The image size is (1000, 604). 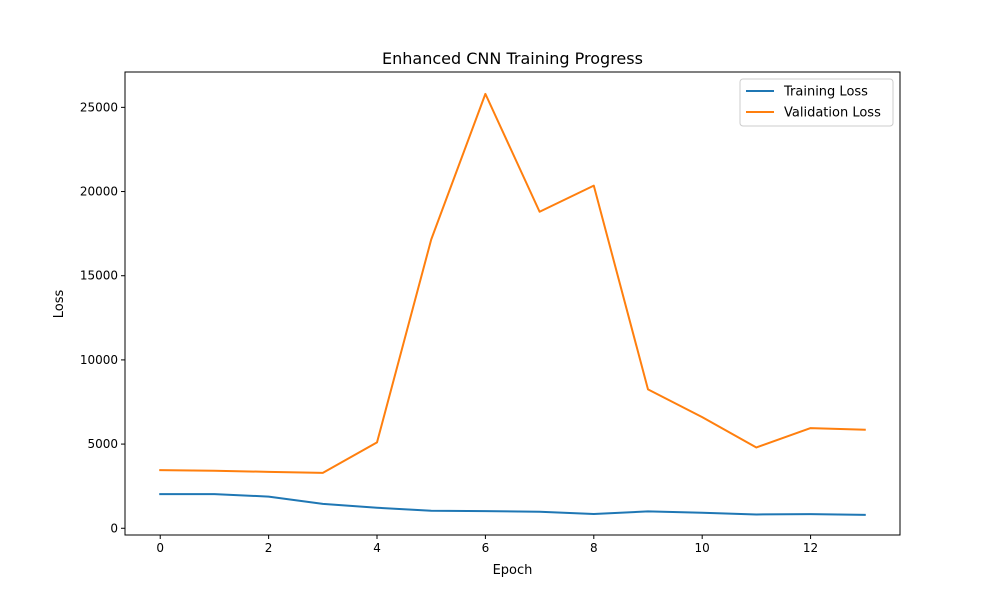 I want to click on x-tick-label: 2, so click(x=269, y=548).